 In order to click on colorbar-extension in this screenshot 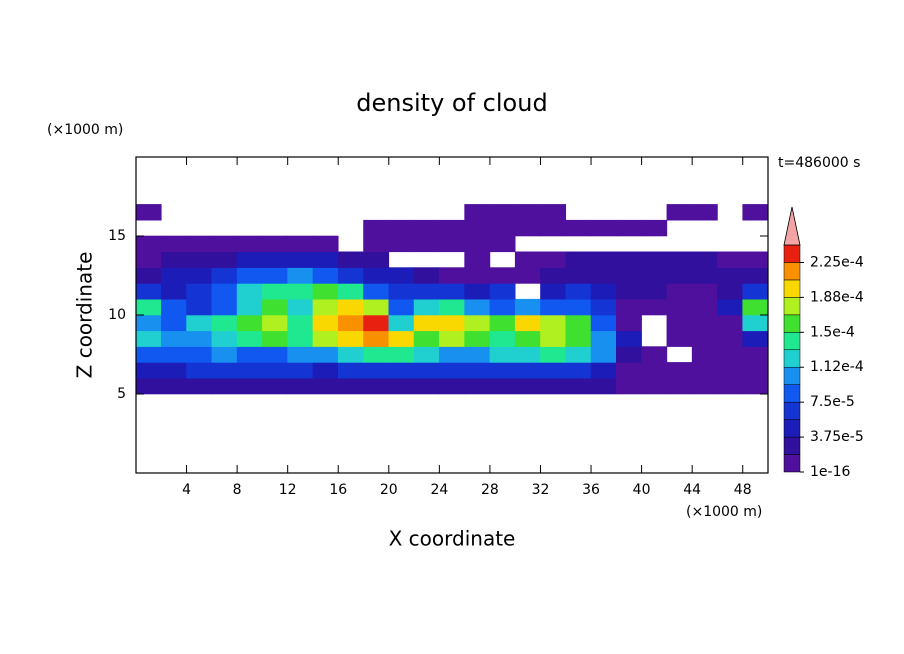, I will do `click(792, 226)`.